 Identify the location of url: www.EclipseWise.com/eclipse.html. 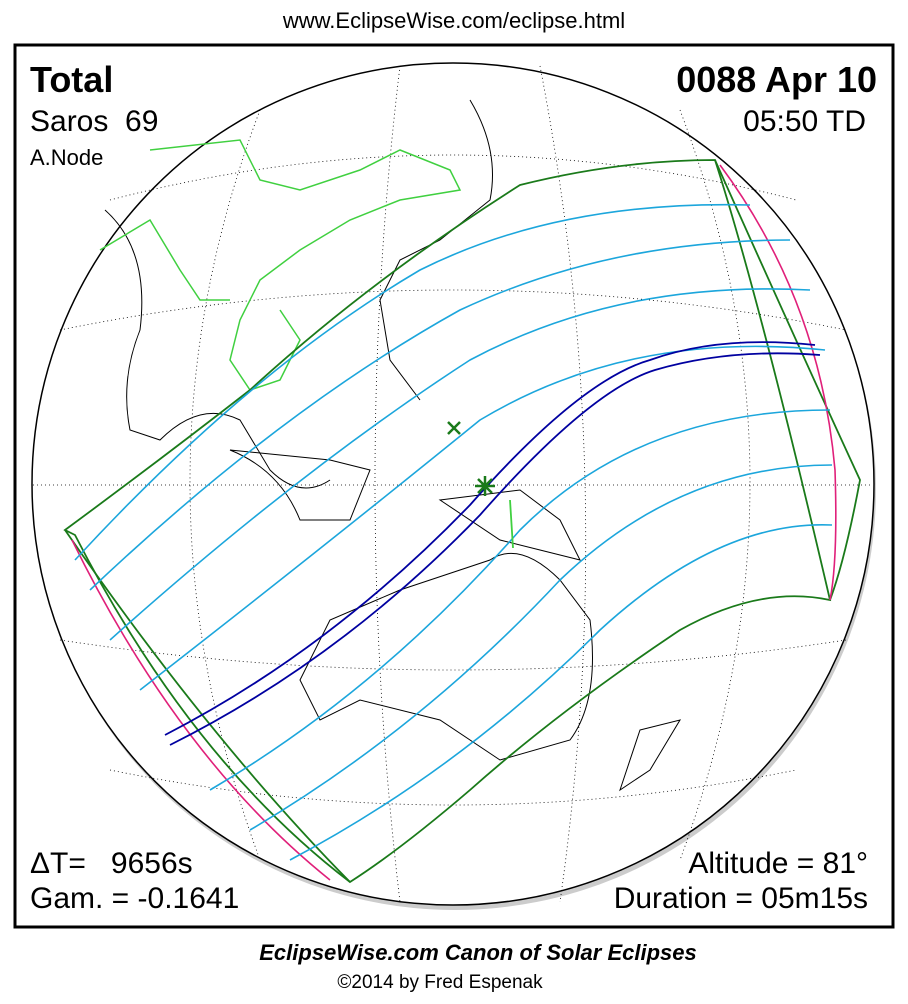
(453, 20).